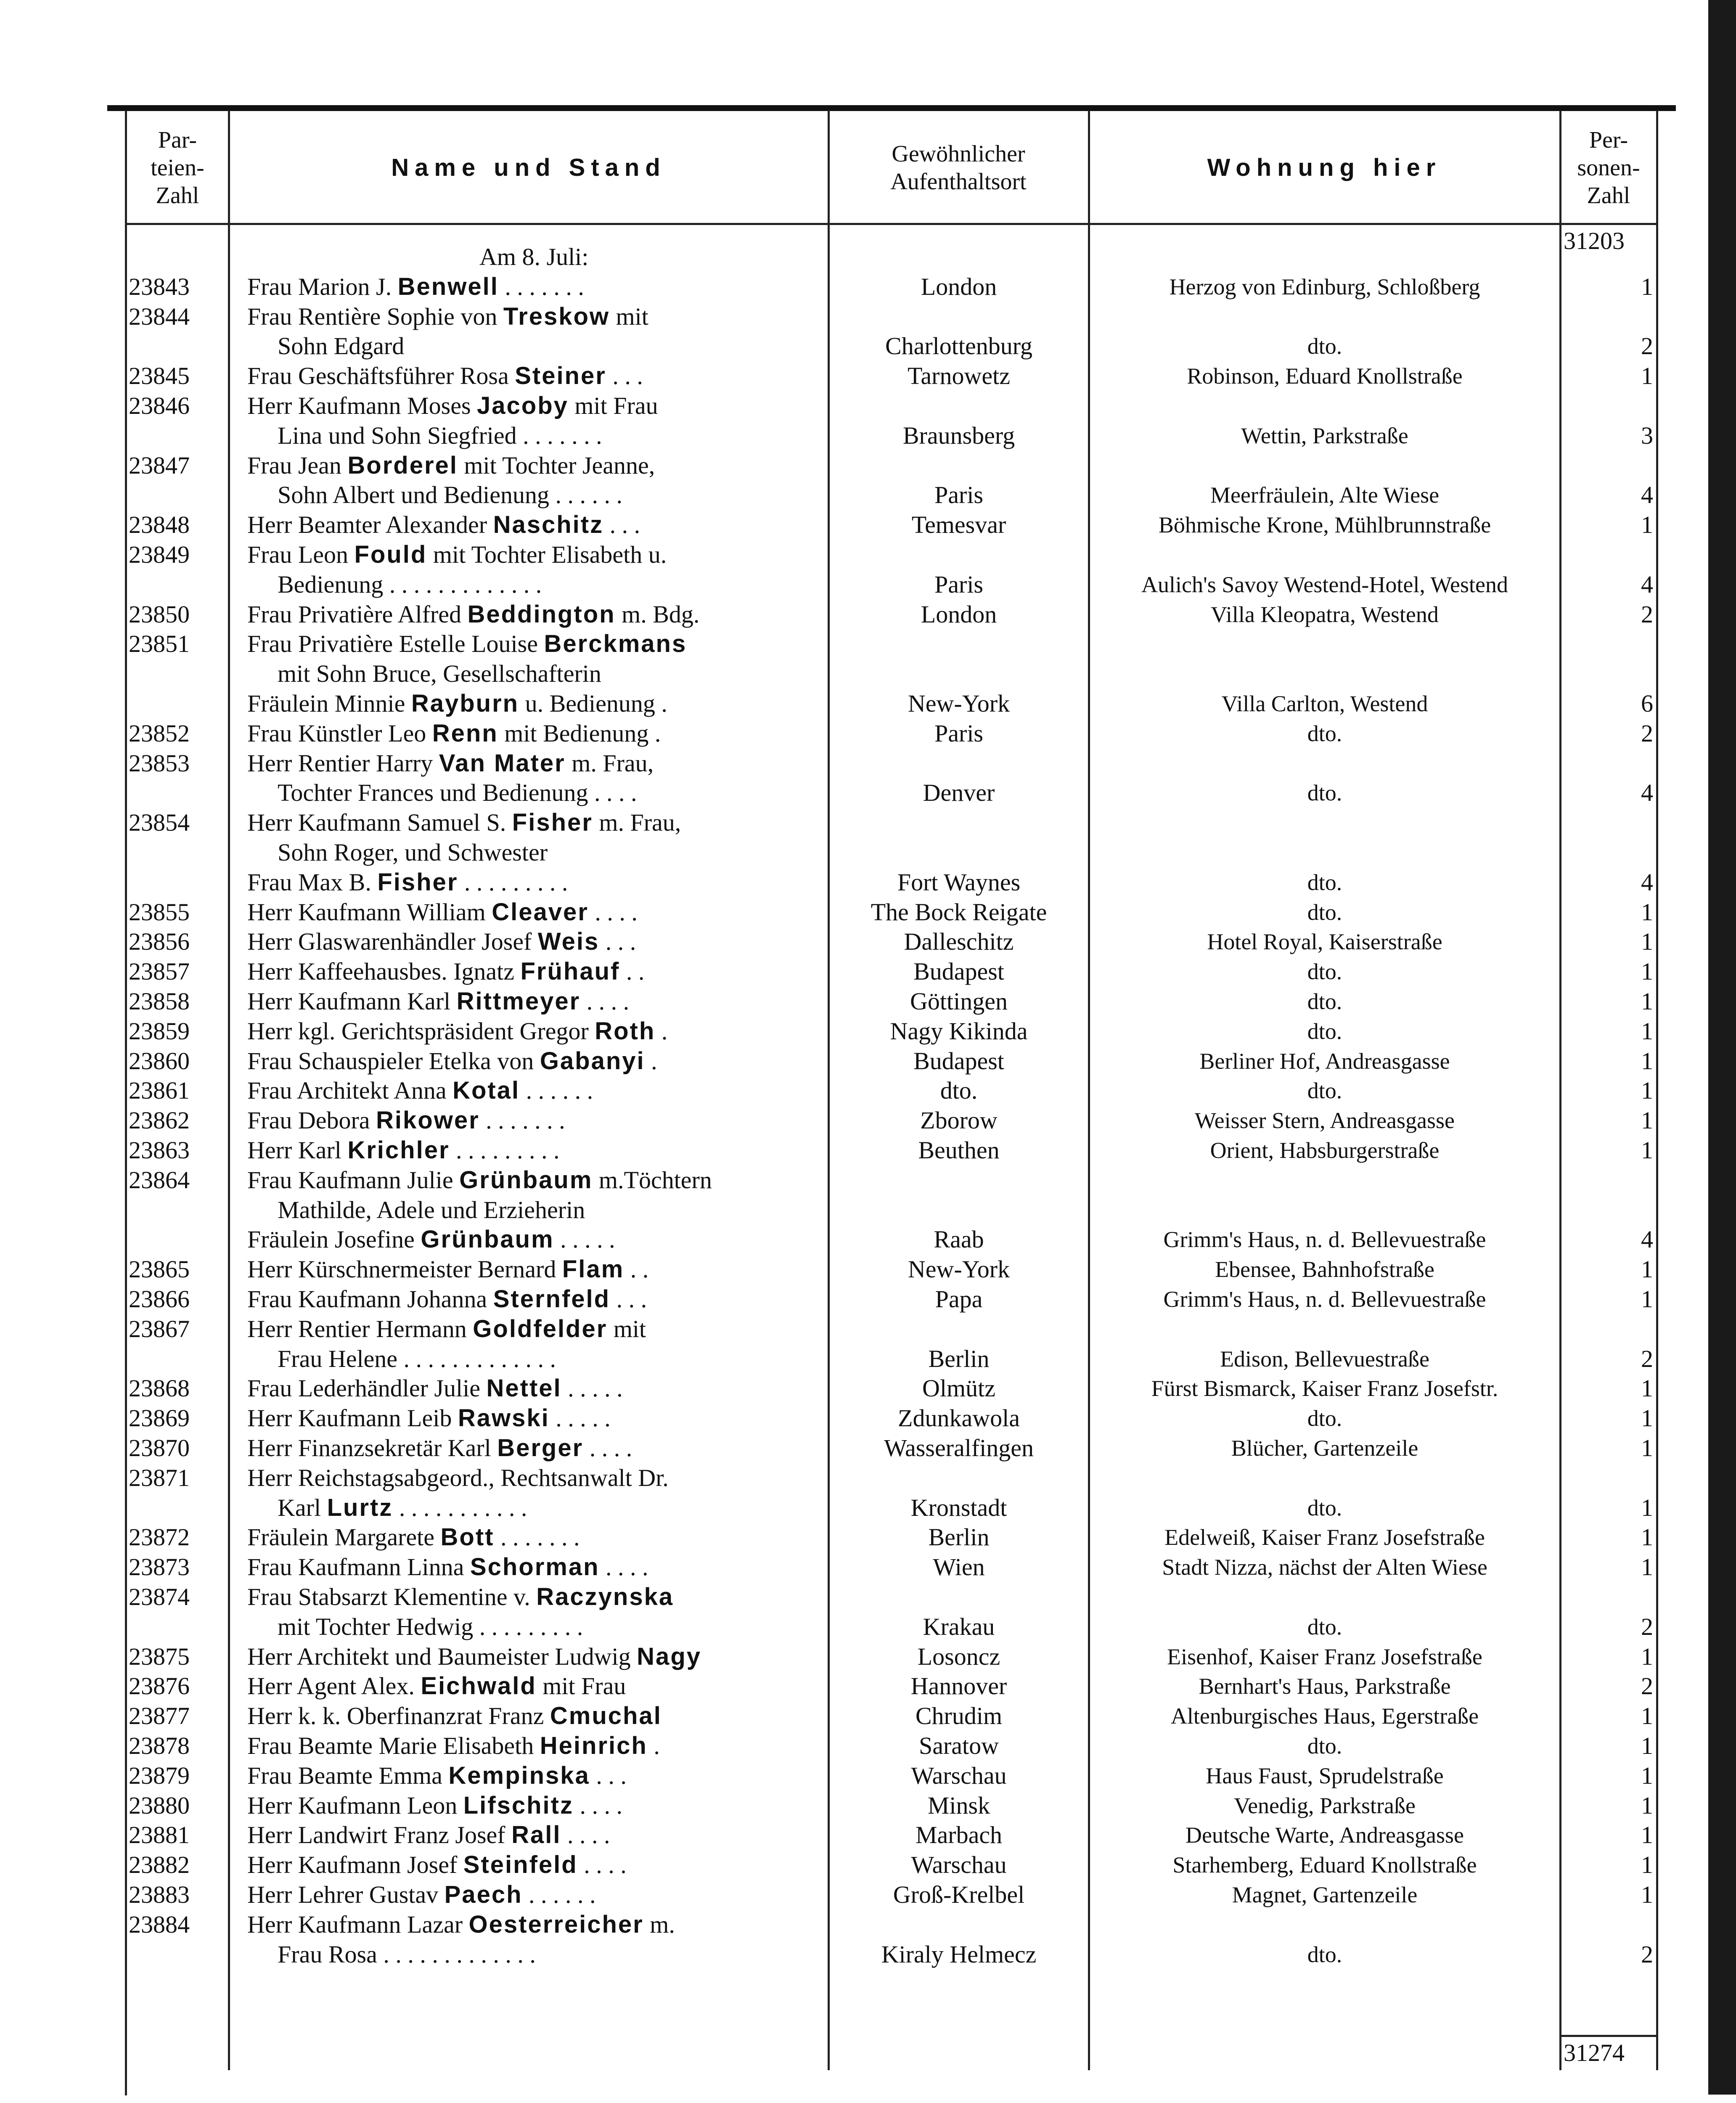 The width and height of the screenshot is (1736, 2103). I want to click on party-number: 23872, so click(159, 1537).